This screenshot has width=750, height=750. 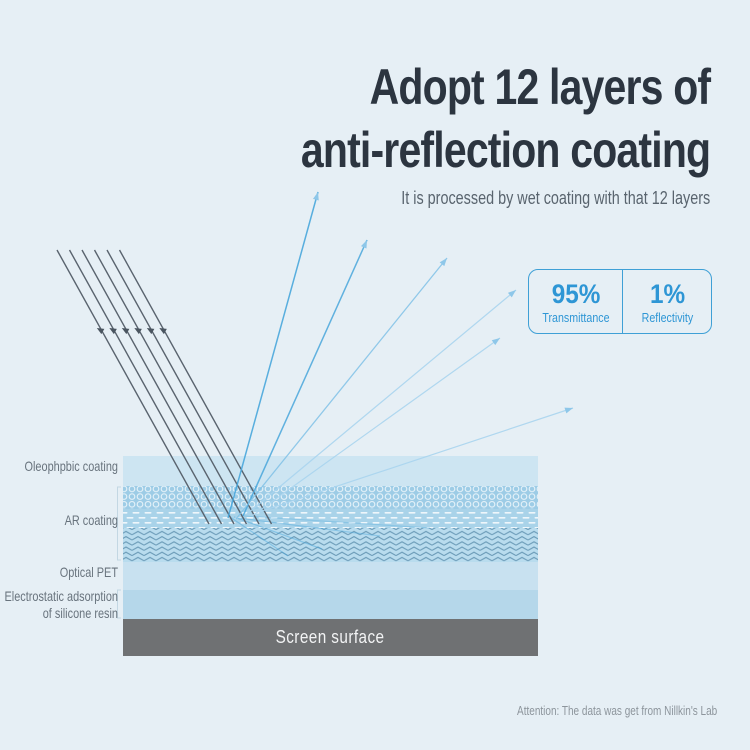 What do you see at coordinates (330, 497) in the screenshot?
I see `layer-ar-circles` at bounding box center [330, 497].